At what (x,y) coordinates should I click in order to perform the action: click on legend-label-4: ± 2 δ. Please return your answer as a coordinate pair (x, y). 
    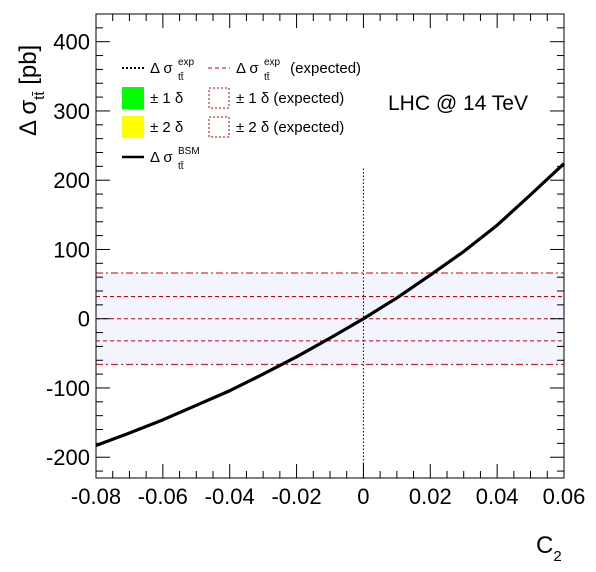
    Looking at the image, I should click on (166, 127).